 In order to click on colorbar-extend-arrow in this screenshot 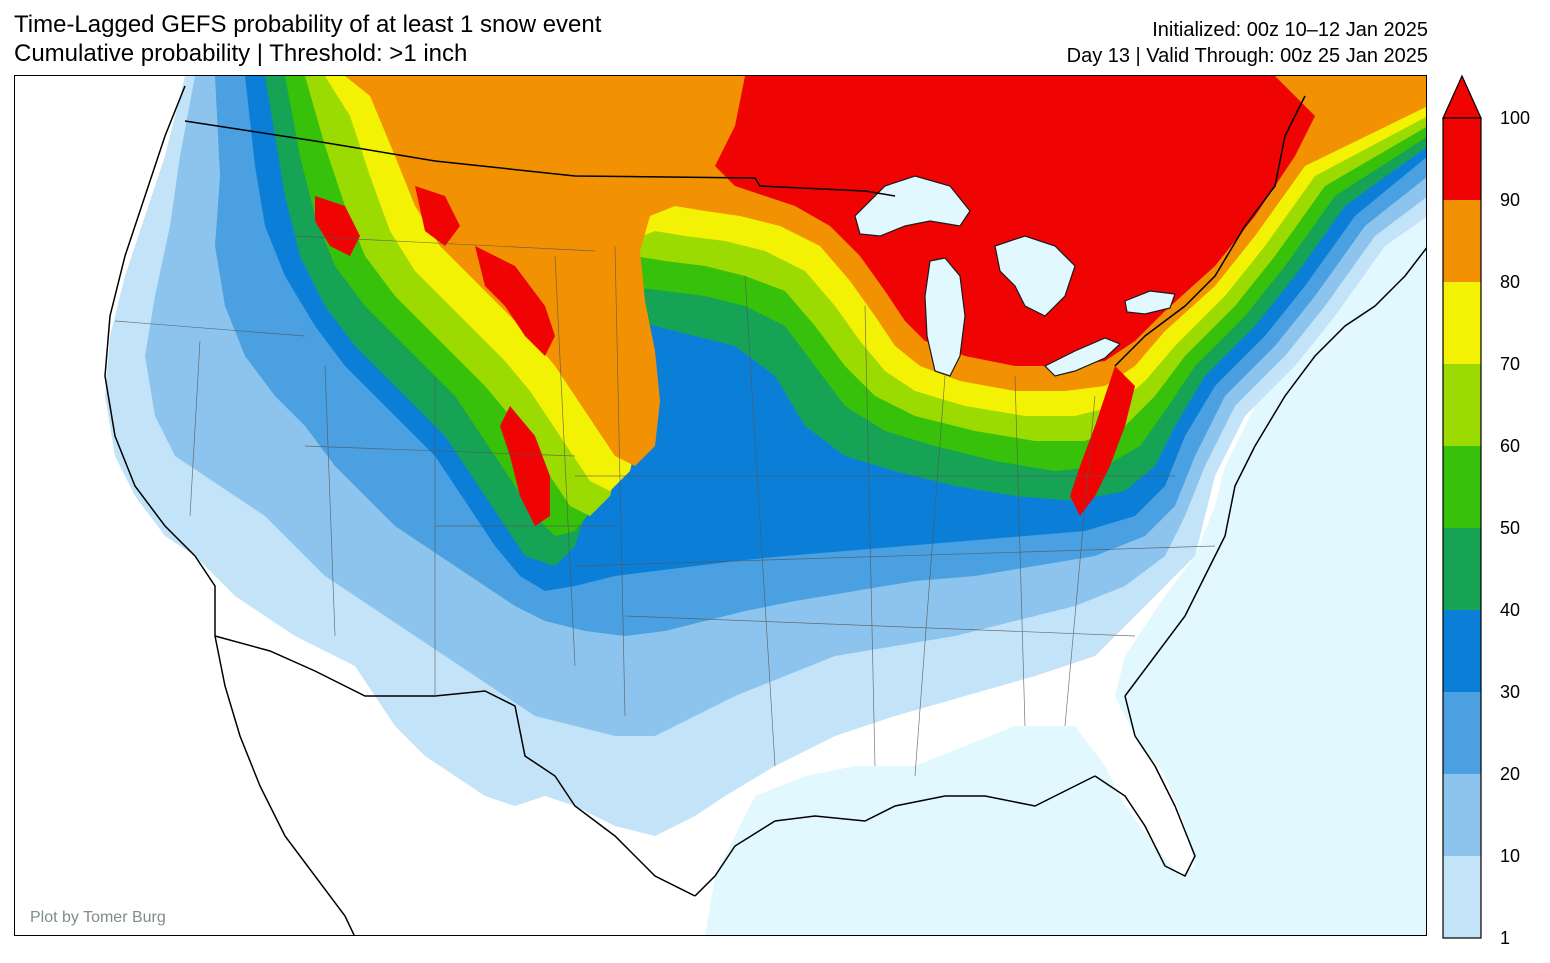, I will do `click(1462, 96)`.